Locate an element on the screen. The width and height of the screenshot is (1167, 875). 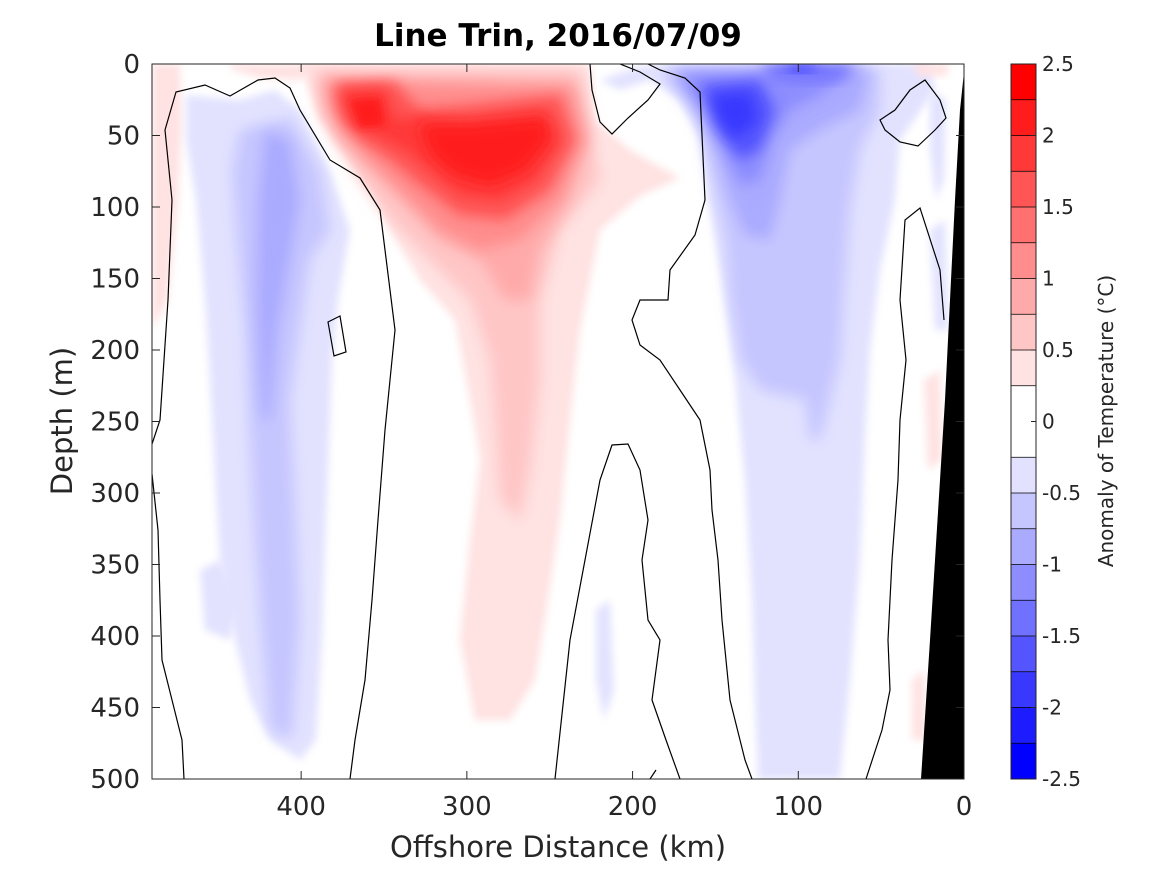
y-tick-label: 350 is located at coordinates (115, 566).